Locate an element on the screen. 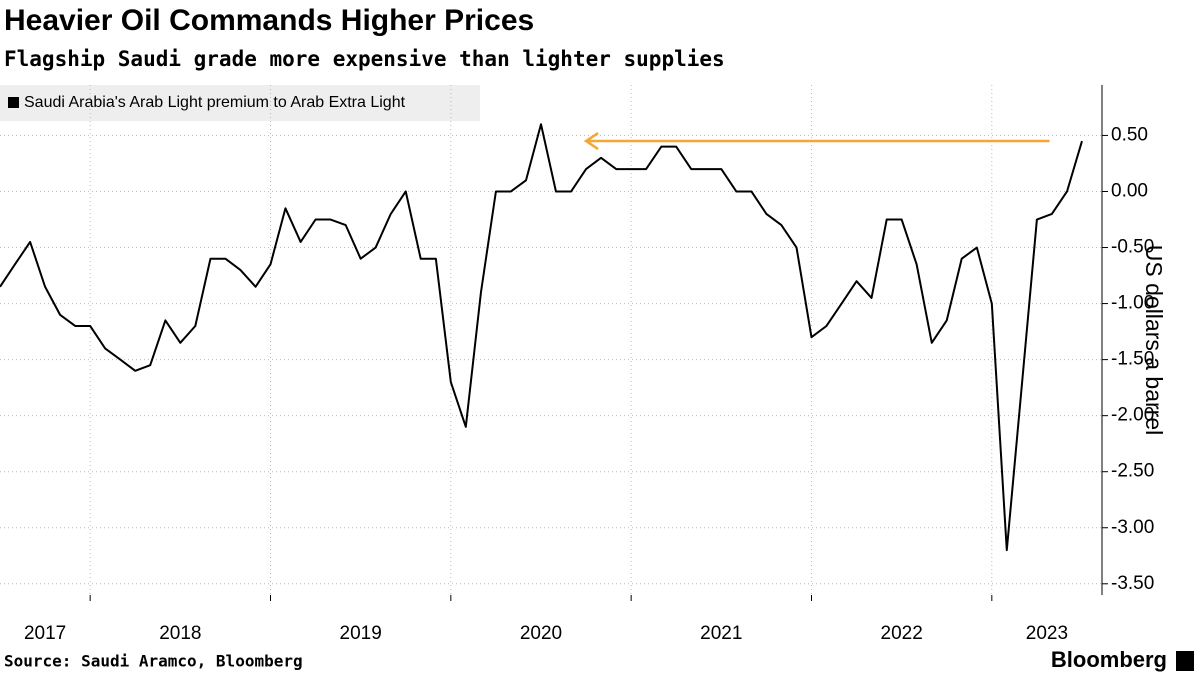 This screenshot has height=675, width=1200. x-tick-label: 2023 is located at coordinates (1047, 633).